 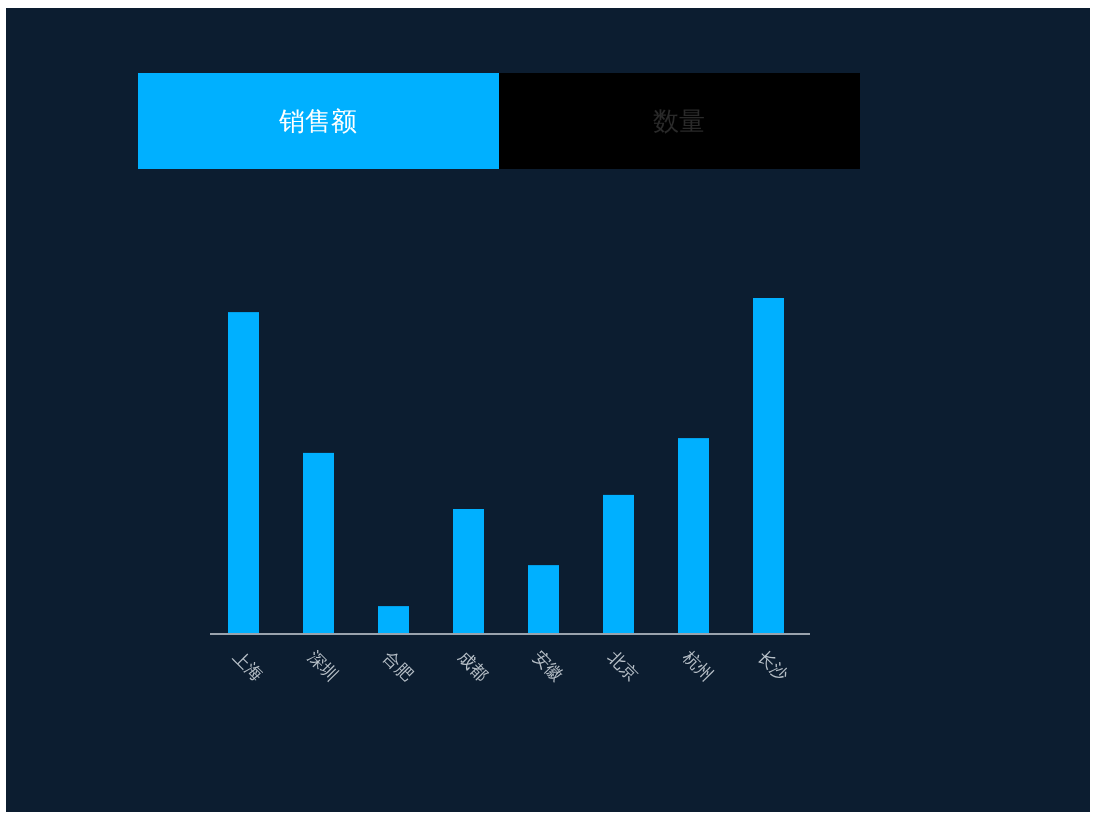 What do you see at coordinates (772, 665) in the screenshot?
I see `x-tick-label: 长沙` at bounding box center [772, 665].